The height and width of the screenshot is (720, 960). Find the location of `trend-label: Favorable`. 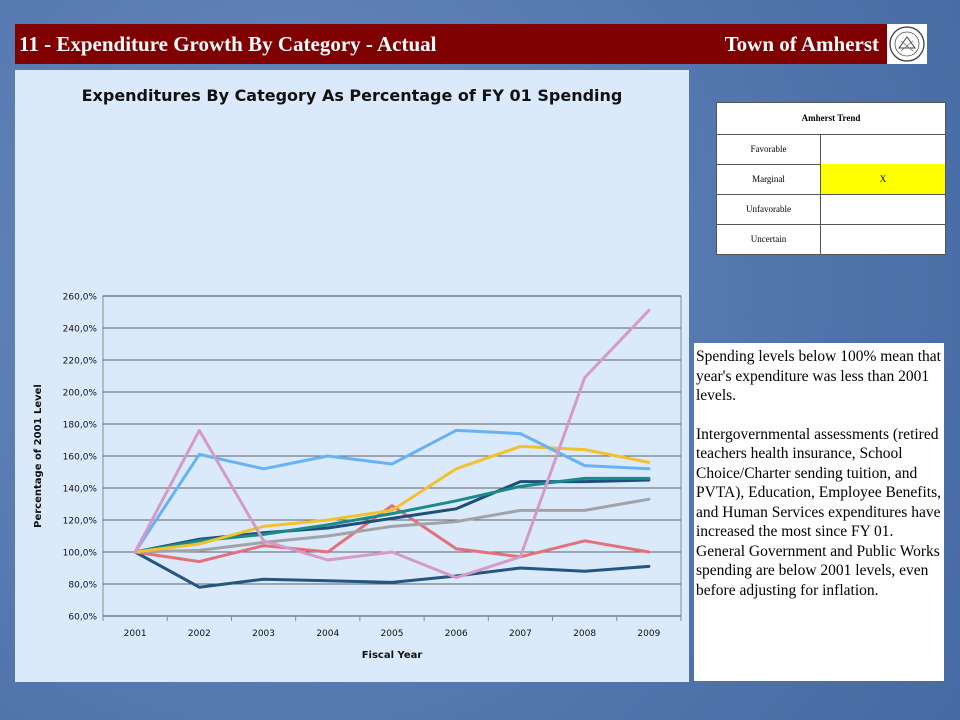

trend-label: Favorable is located at coordinates (769, 149).